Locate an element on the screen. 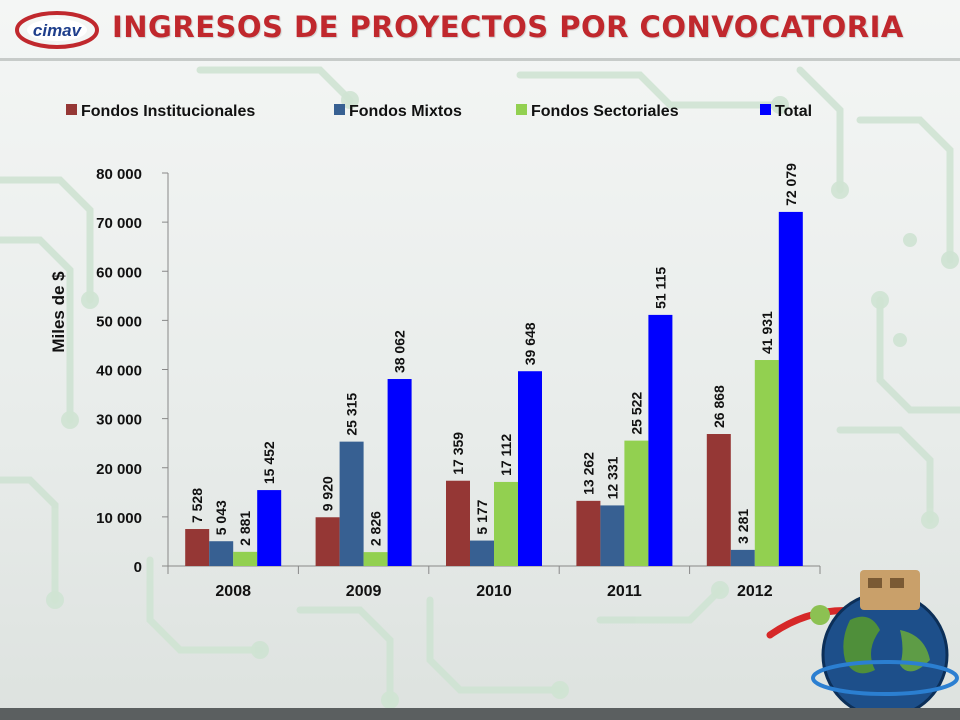 Image resolution: width=960 pixels, height=720 pixels. x-tick-label: 2012 is located at coordinates (755, 591).